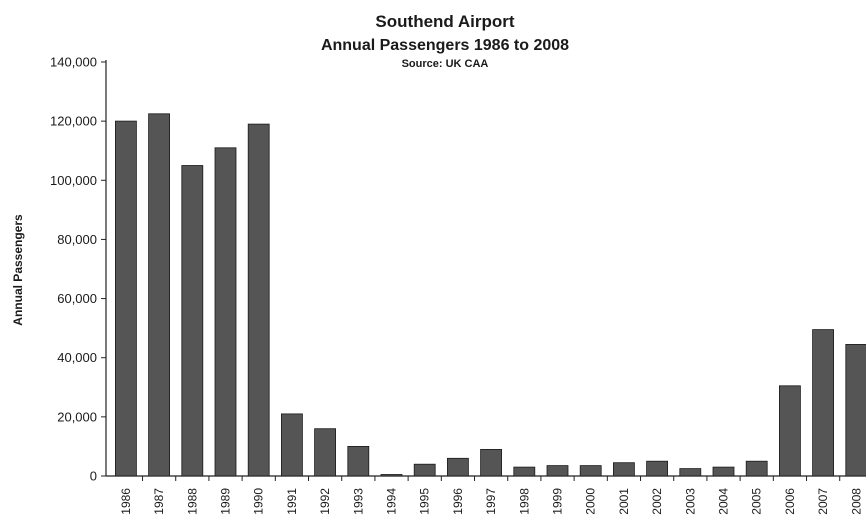  What do you see at coordinates (558, 501) in the screenshot?
I see `x-tick-label: 1999` at bounding box center [558, 501].